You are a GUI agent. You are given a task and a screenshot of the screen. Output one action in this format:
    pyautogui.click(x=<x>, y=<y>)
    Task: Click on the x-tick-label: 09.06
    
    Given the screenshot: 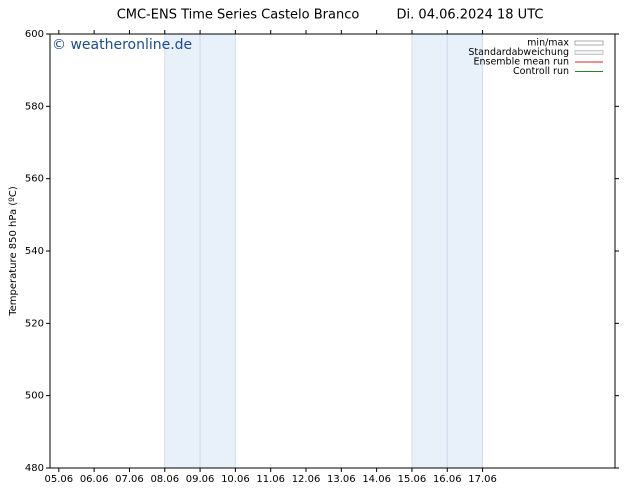 What is the action you would take?
    pyautogui.click(x=200, y=479)
    